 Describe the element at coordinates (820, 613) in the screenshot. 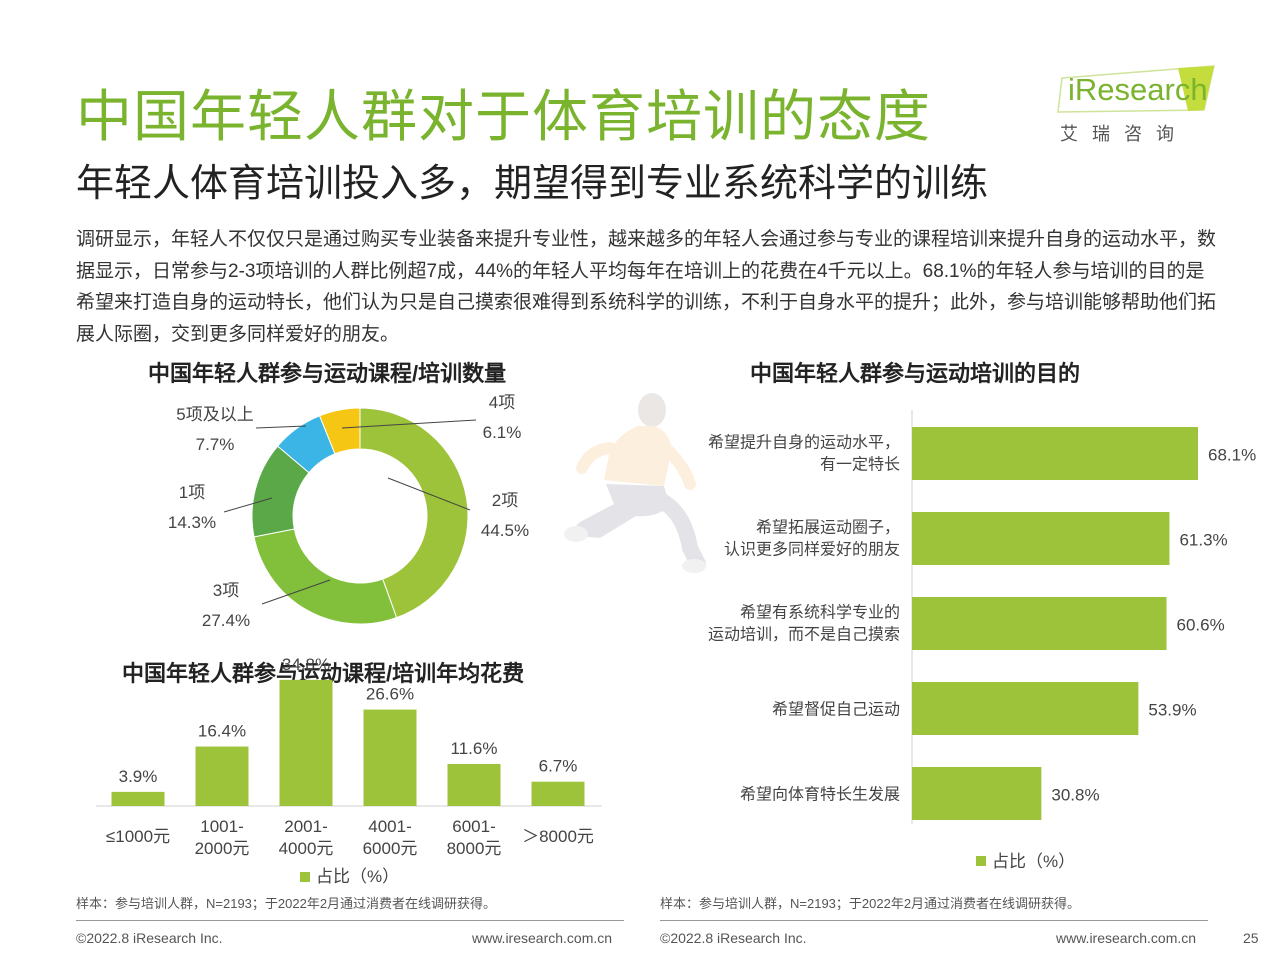

I see `purpose-category-label: 希望有系统科学专业的` at that location.